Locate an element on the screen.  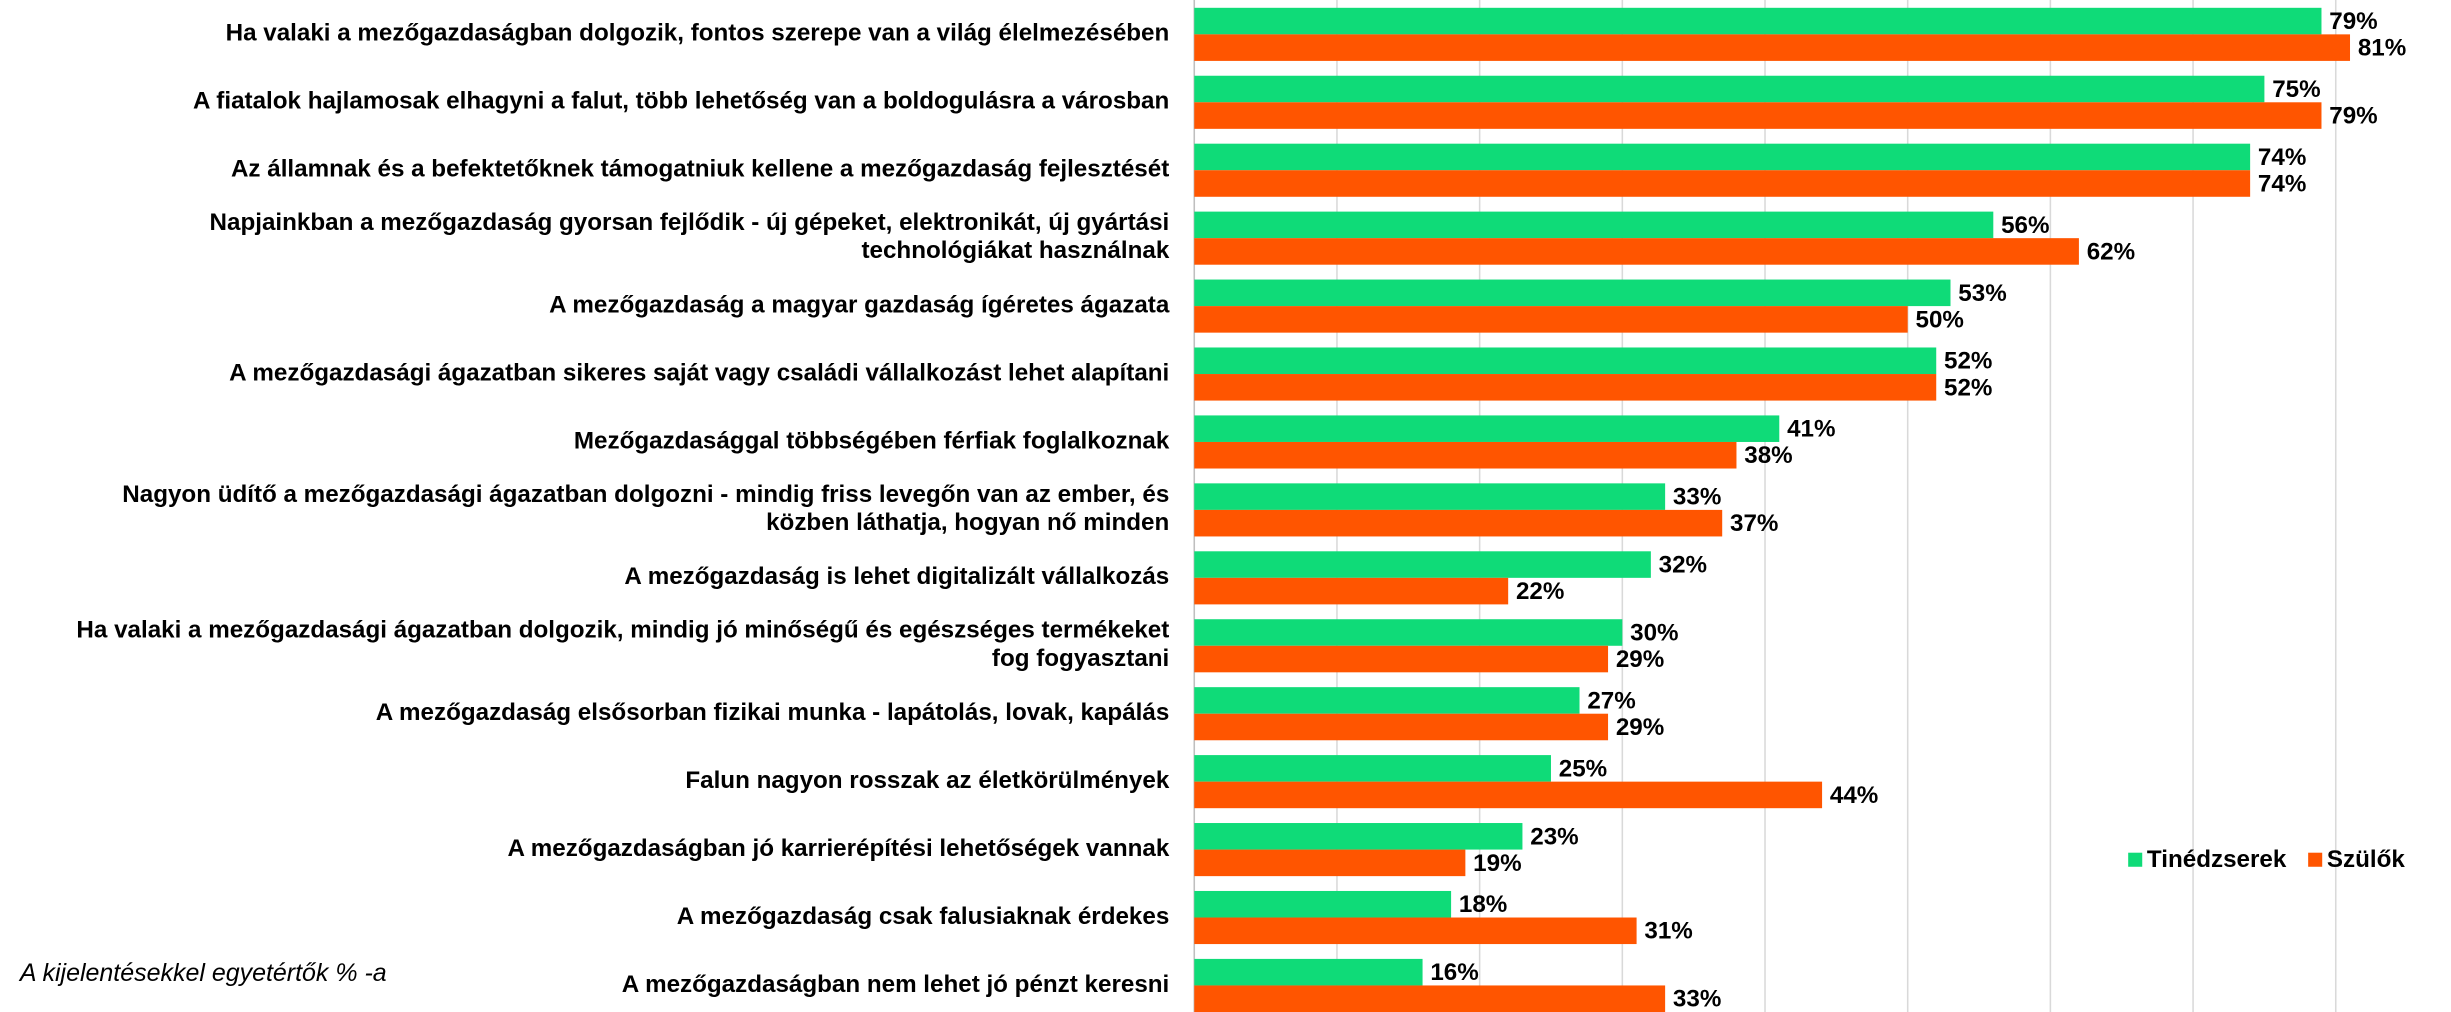
category-label: Falun nagyon rosszak az életkörülmények is located at coordinates (927, 780).